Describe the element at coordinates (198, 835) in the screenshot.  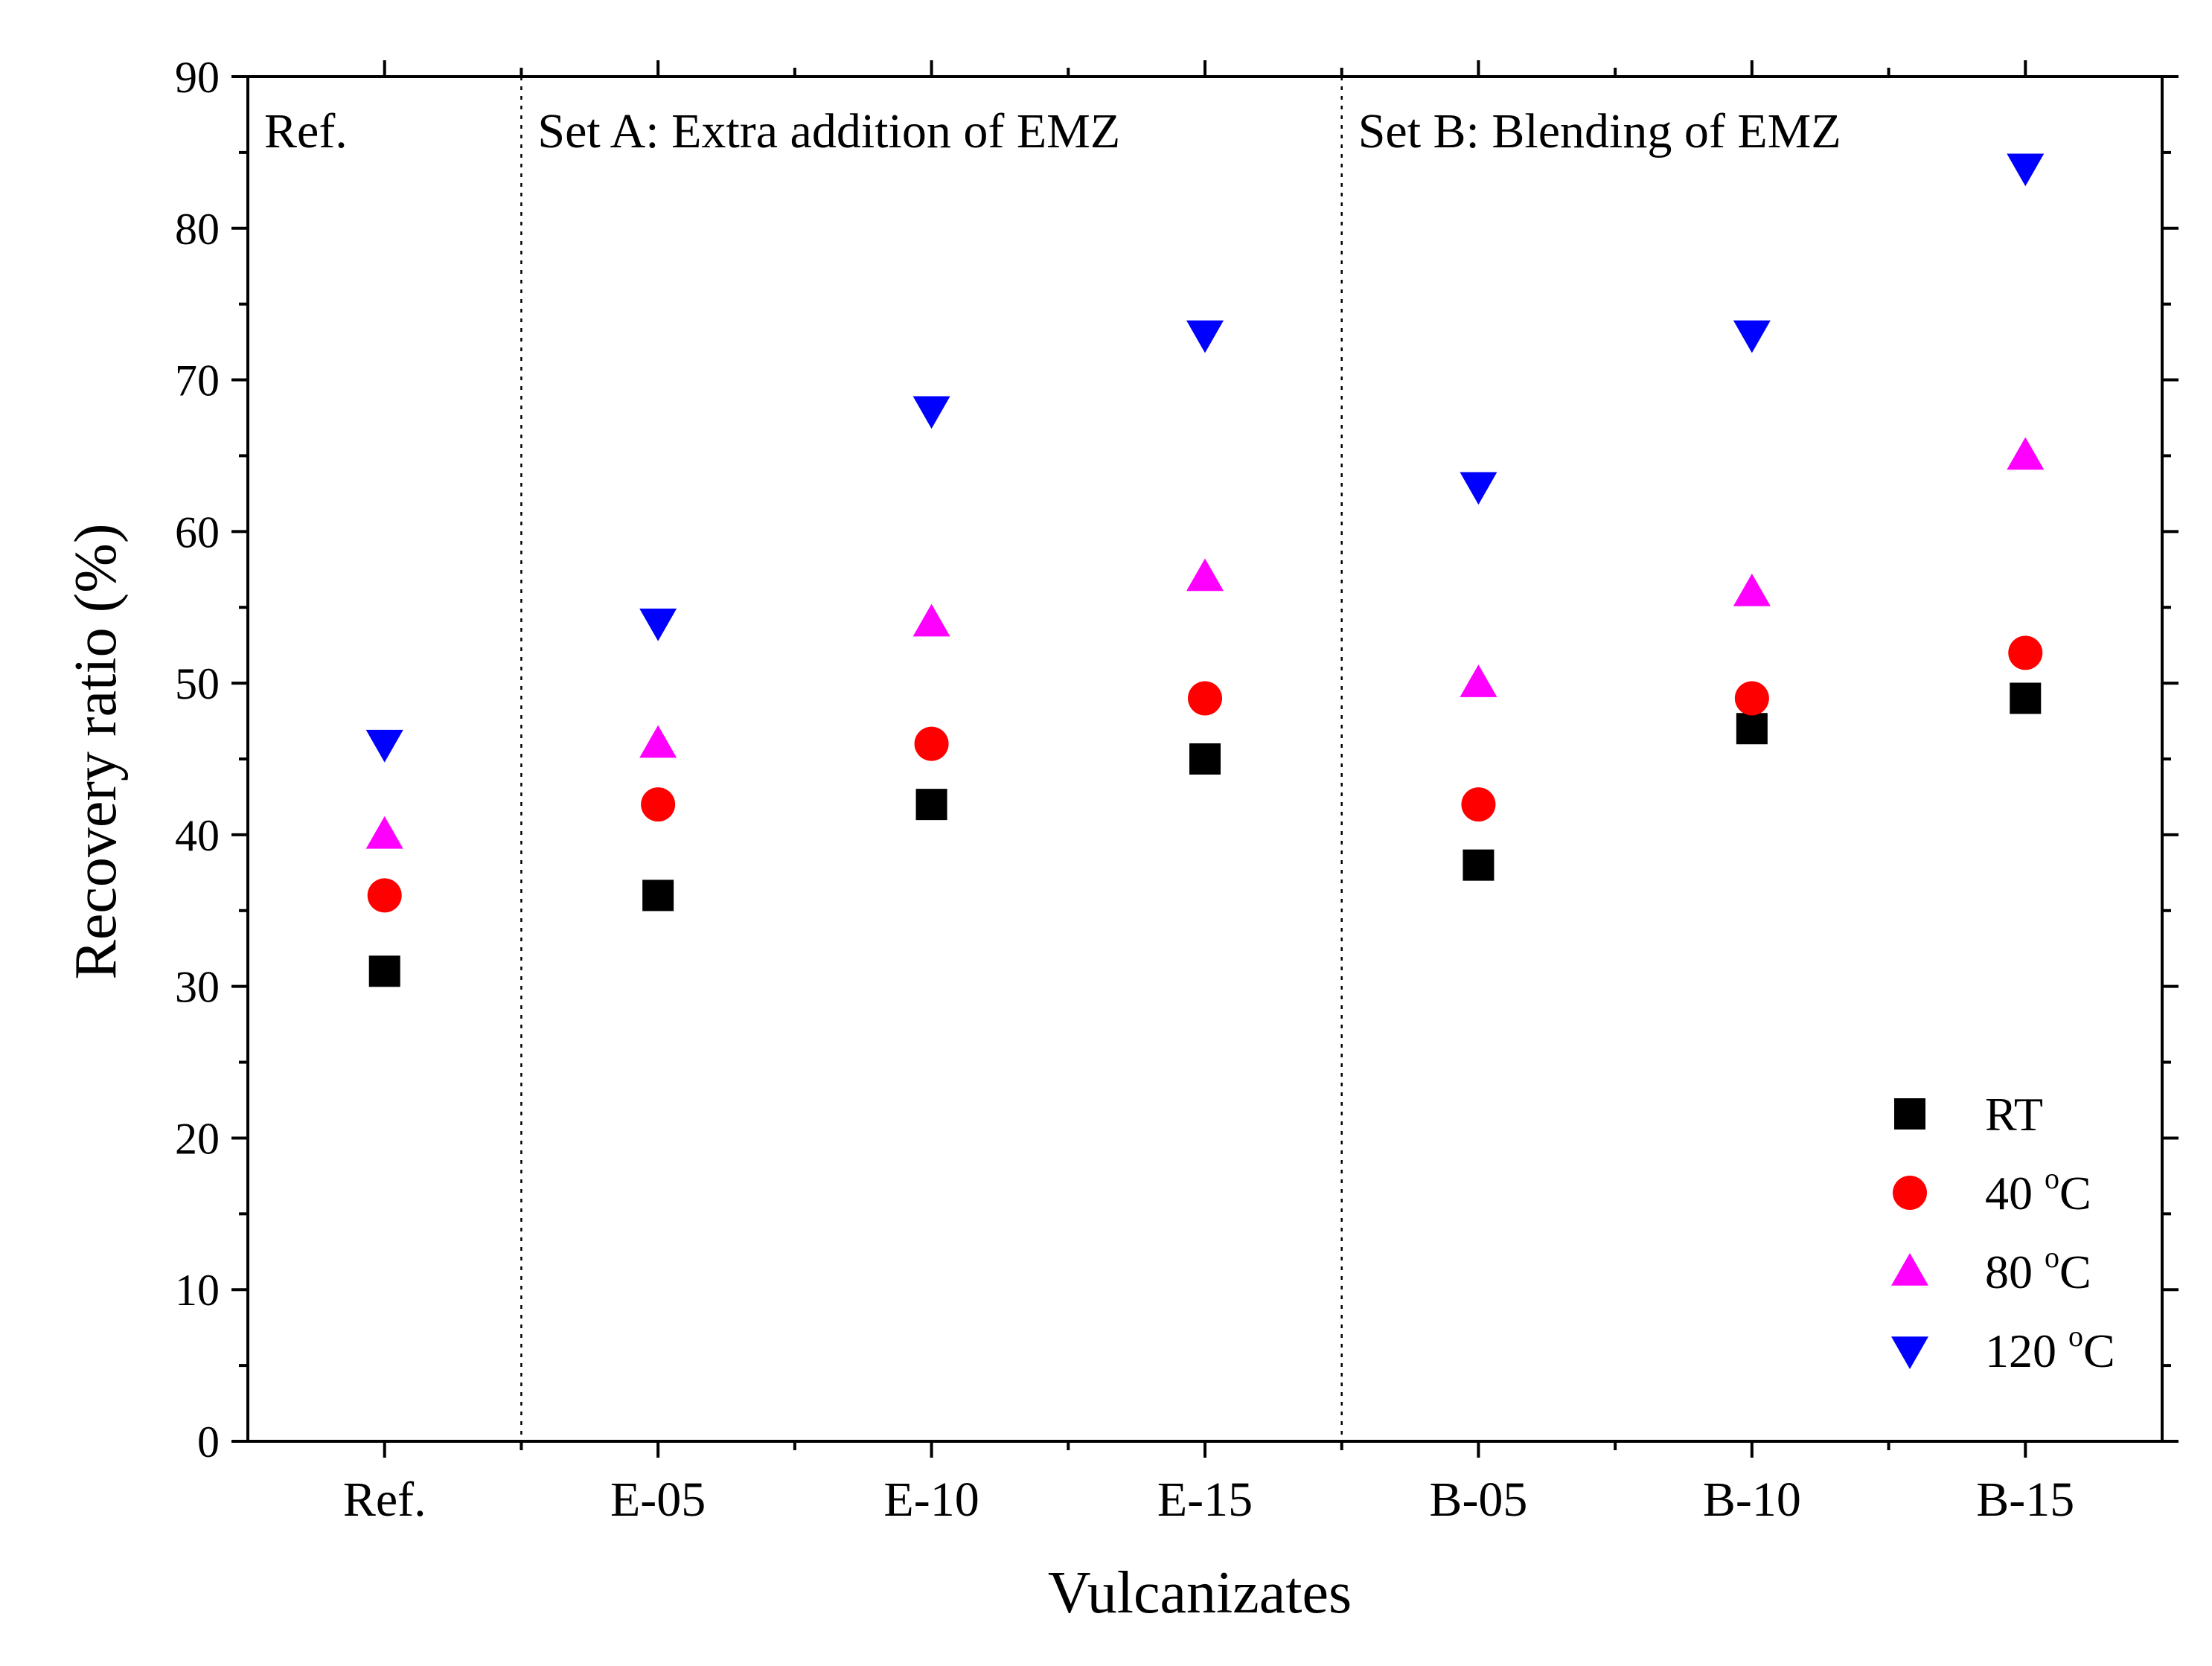
I see `y-tick-label: 40` at that location.